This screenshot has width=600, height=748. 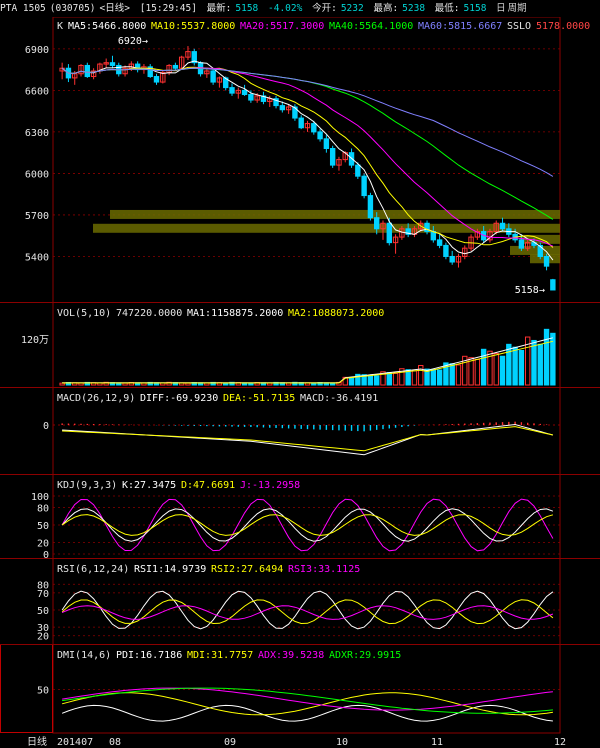 I want to click on rsi-tick-label: 30, so click(x=43, y=628).